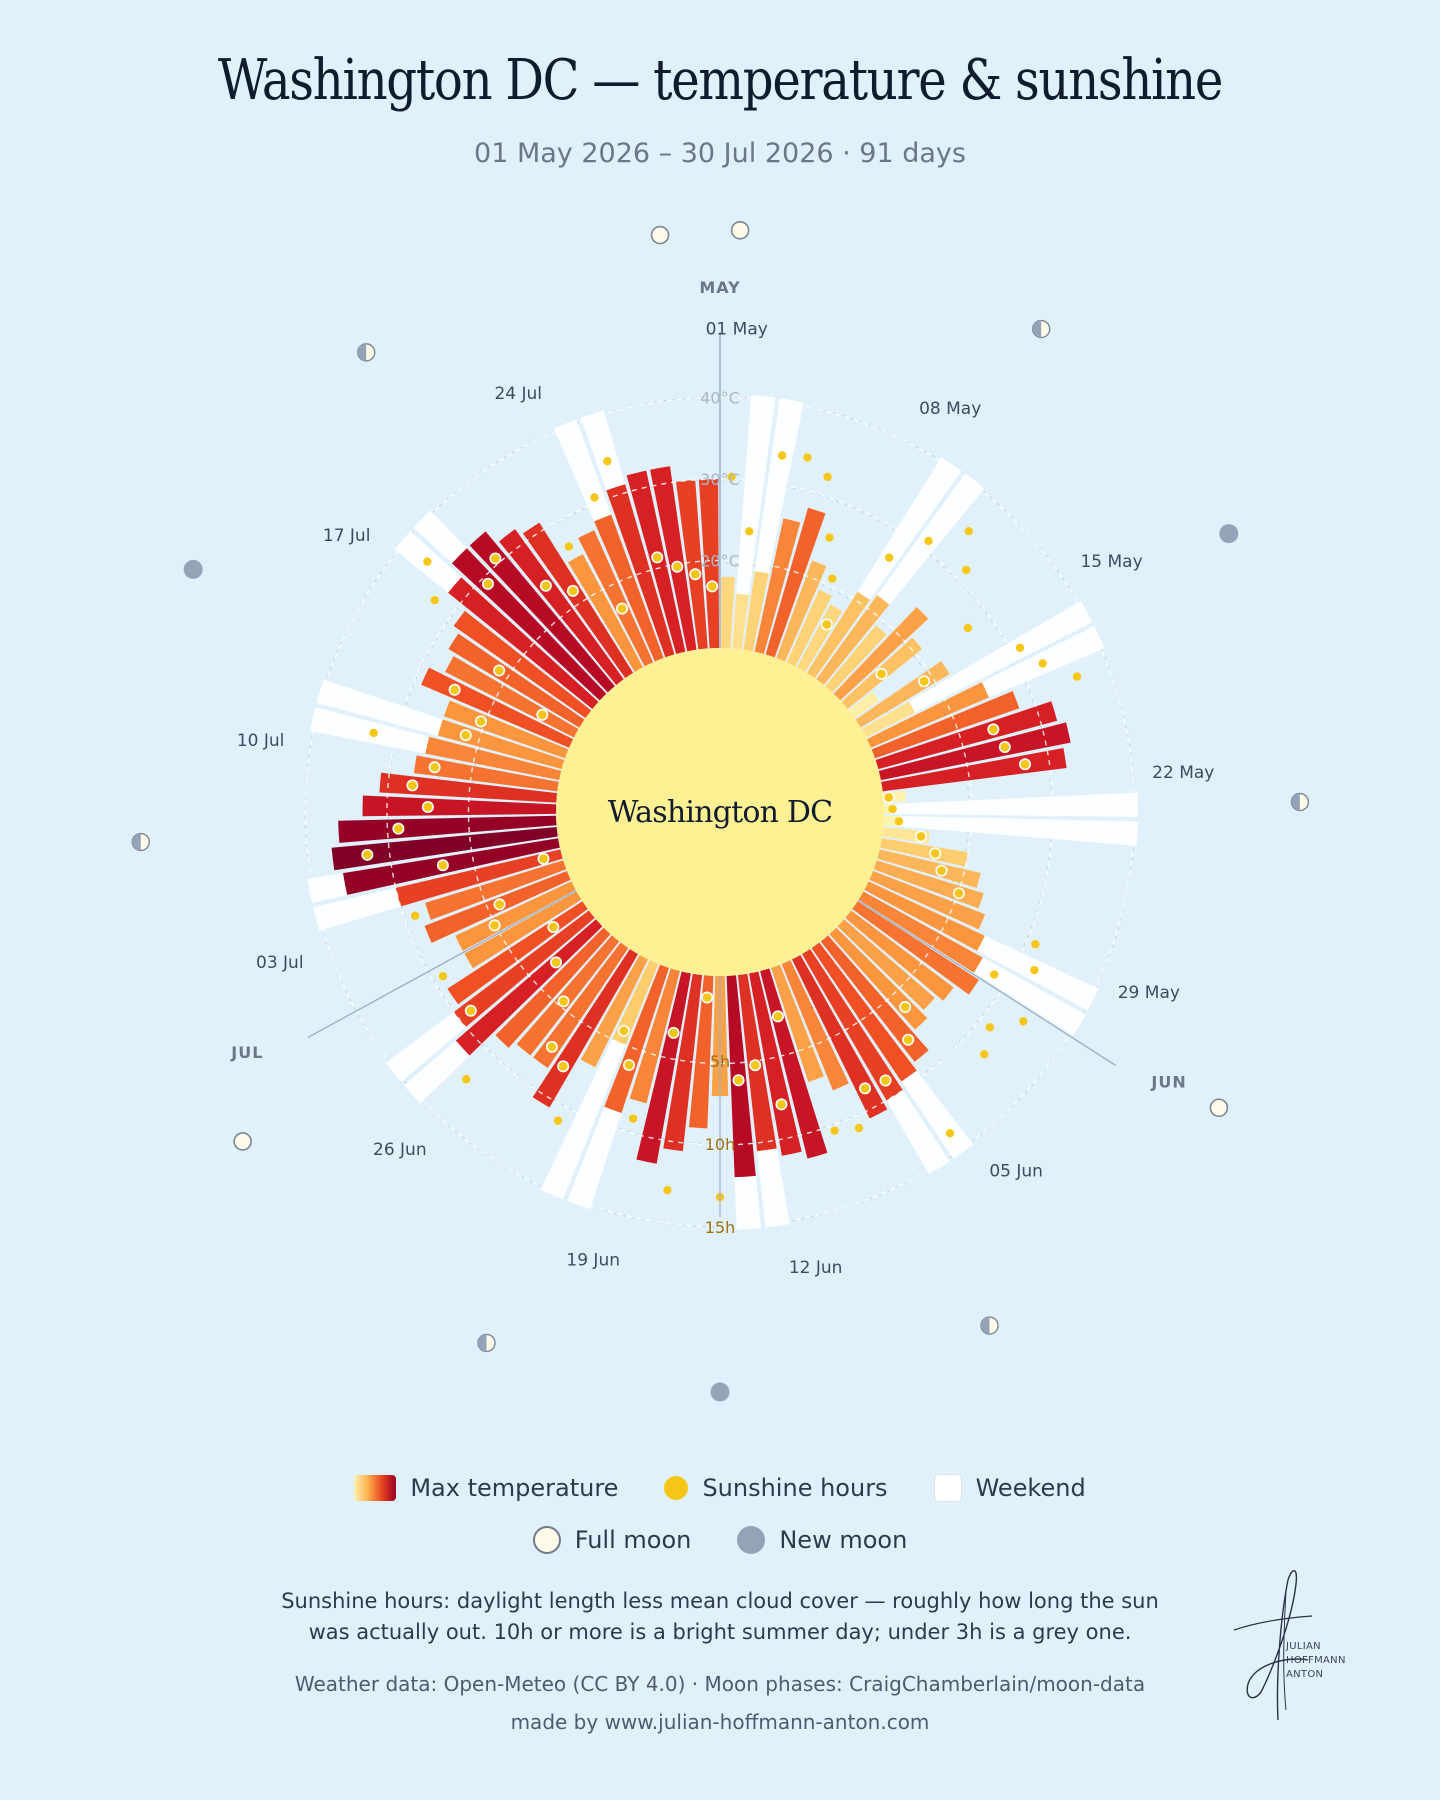 The height and width of the screenshot is (1800, 1440). What do you see at coordinates (720, 812) in the screenshot?
I see `center-label: Washington DC` at bounding box center [720, 812].